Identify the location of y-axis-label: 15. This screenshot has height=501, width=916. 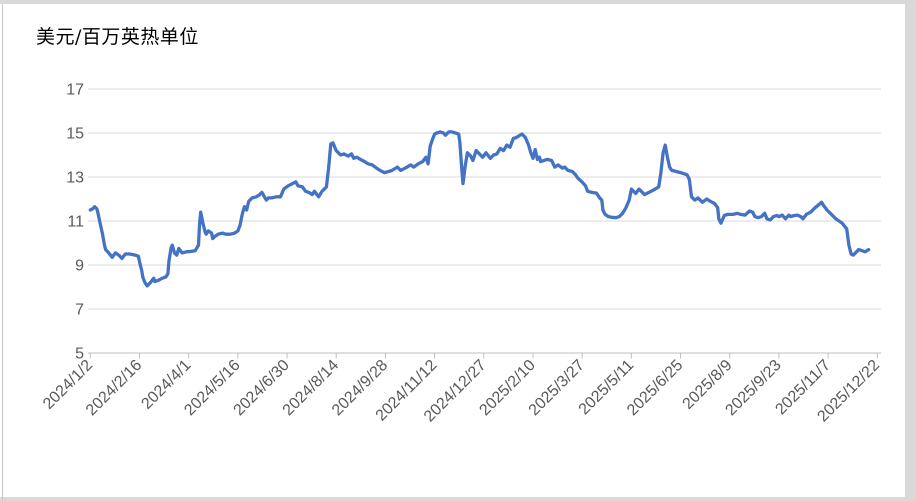
(75, 134).